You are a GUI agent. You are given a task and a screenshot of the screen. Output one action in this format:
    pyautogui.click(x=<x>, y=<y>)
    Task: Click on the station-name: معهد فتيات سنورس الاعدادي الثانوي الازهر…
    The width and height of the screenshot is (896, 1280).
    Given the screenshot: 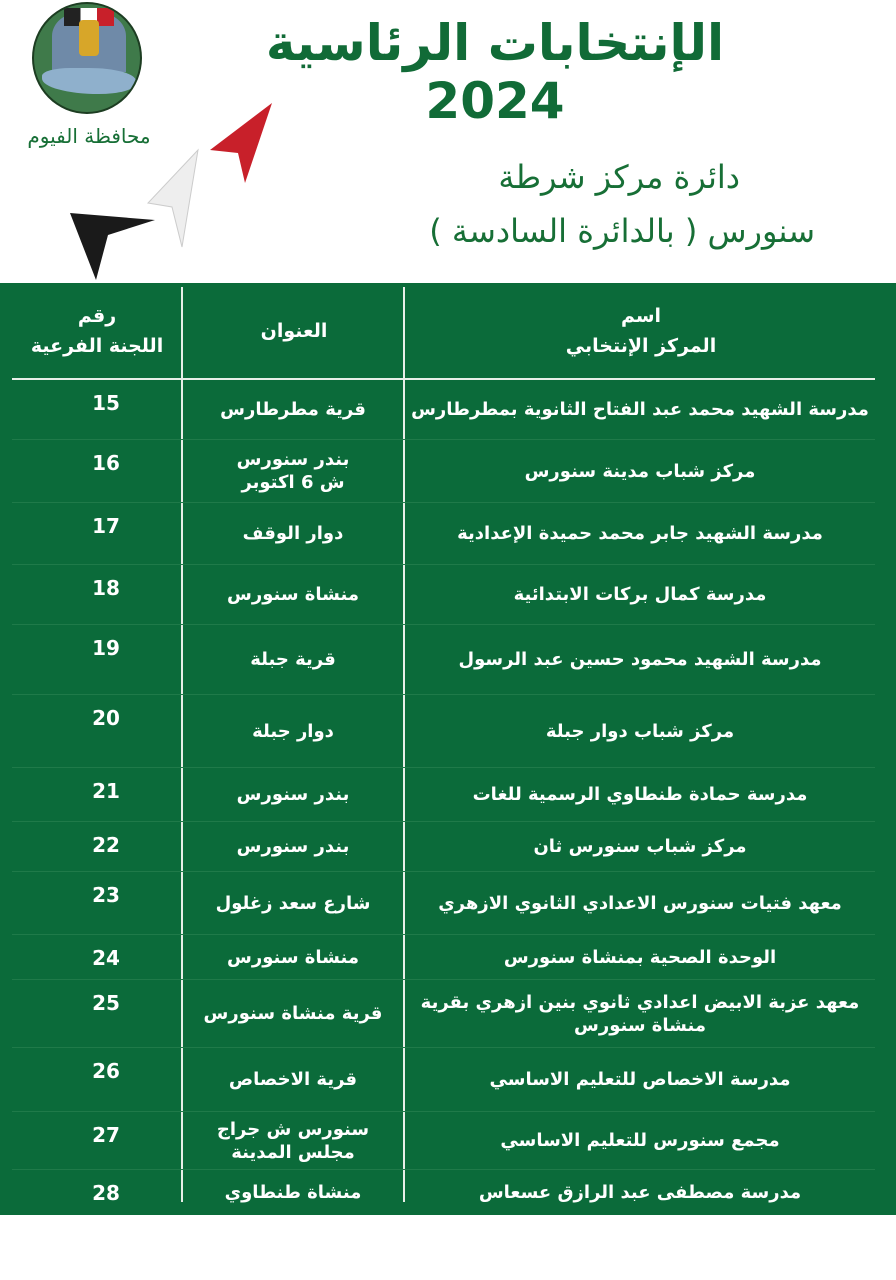 What is the action you would take?
    pyautogui.click(x=640, y=903)
    